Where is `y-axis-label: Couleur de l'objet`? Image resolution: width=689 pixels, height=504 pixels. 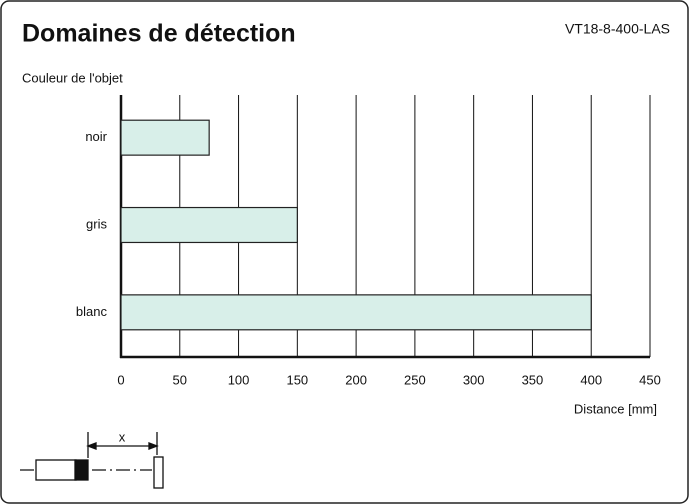 y-axis-label: Couleur de l'objet is located at coordinates (72, 77).